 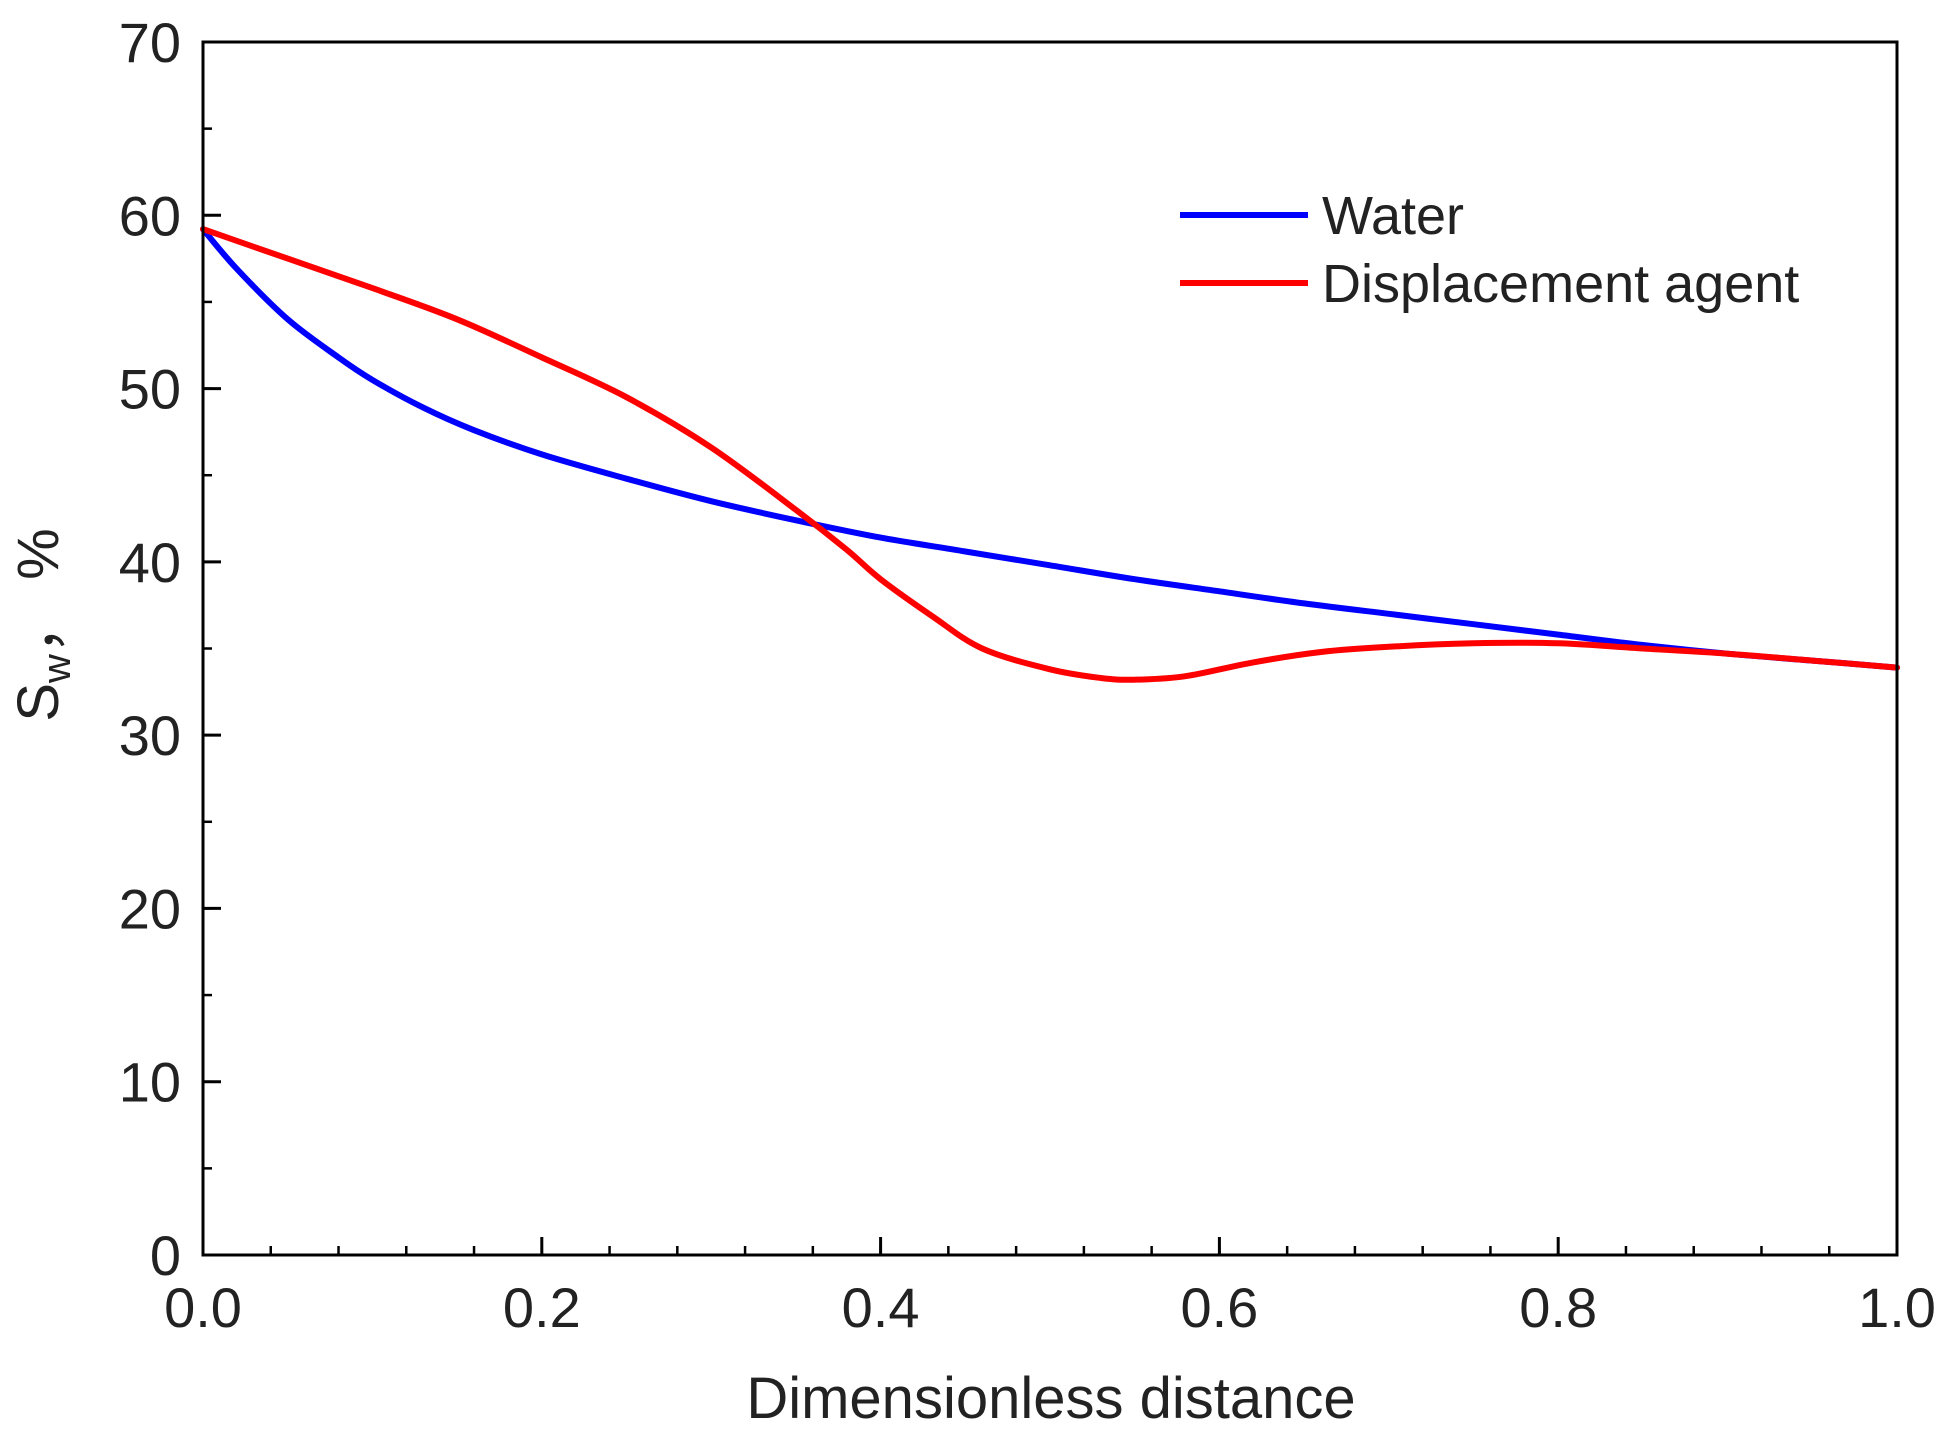 I want to click on x-tick-label: 0.4, so click(x=881, y=1307).